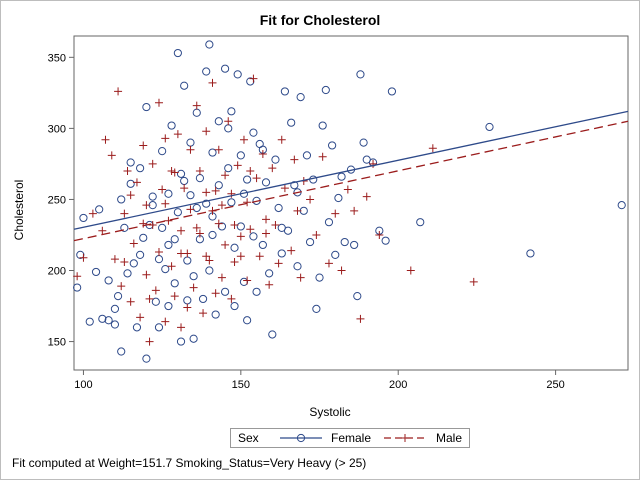  I want to click on chart-title: Fit for Cholesterol, so click(320, 20).